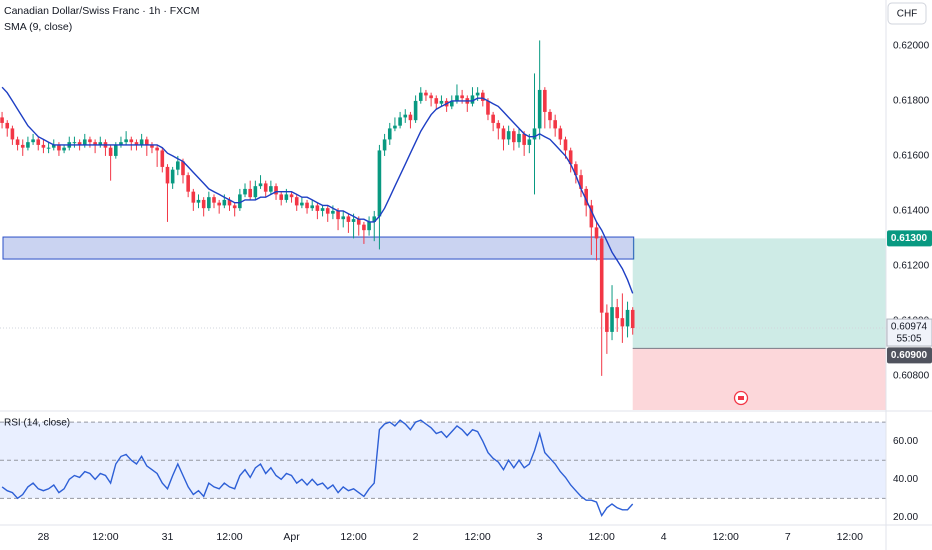  What do you see at coordinates (44, 537) in the screenshot?
I see `time-tick-label: 28` at bounding box center [44, 537].